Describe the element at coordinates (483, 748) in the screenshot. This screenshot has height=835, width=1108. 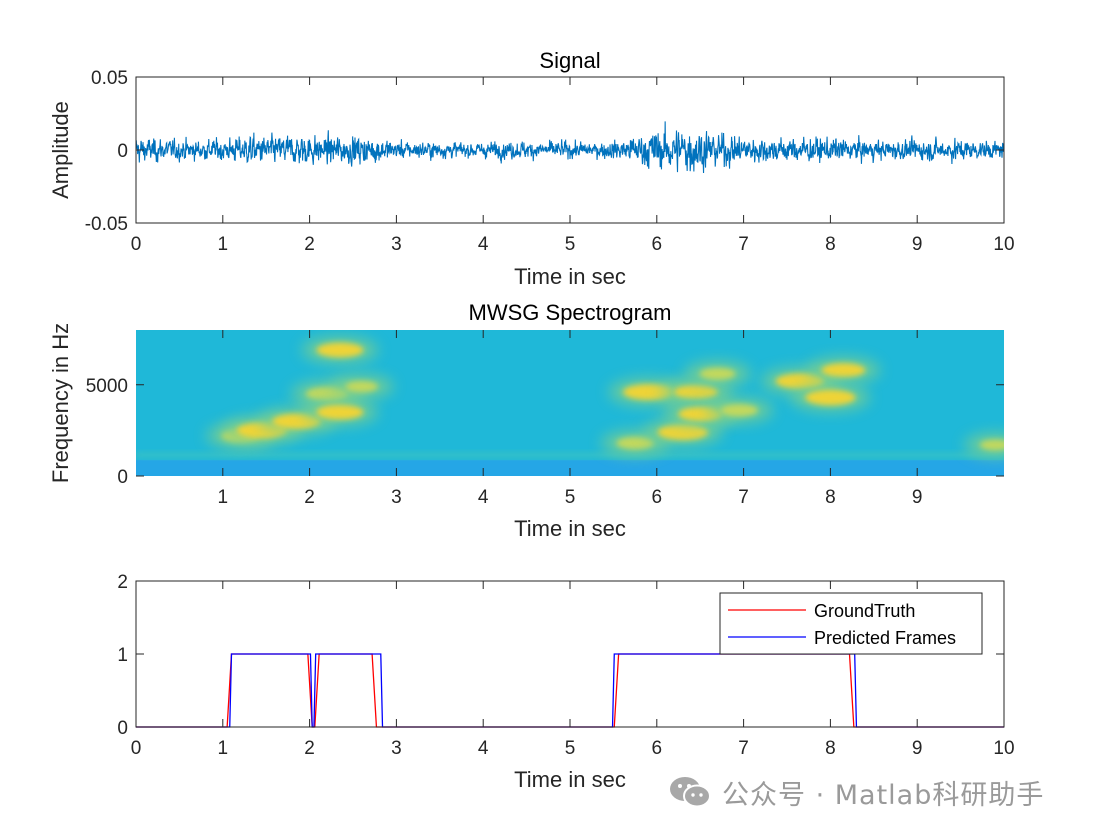
I see `frames-xtick-label: 4` at that location.